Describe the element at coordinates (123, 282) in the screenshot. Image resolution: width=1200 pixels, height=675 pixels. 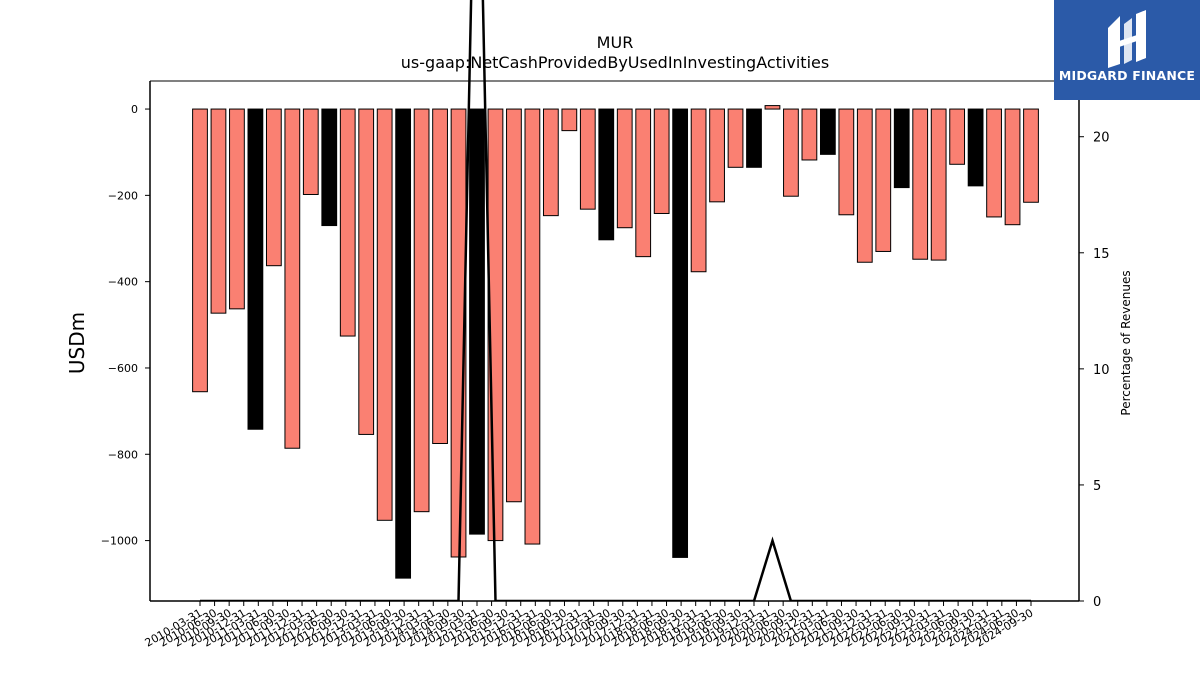
I see `y-tick-label: −400` at that location.